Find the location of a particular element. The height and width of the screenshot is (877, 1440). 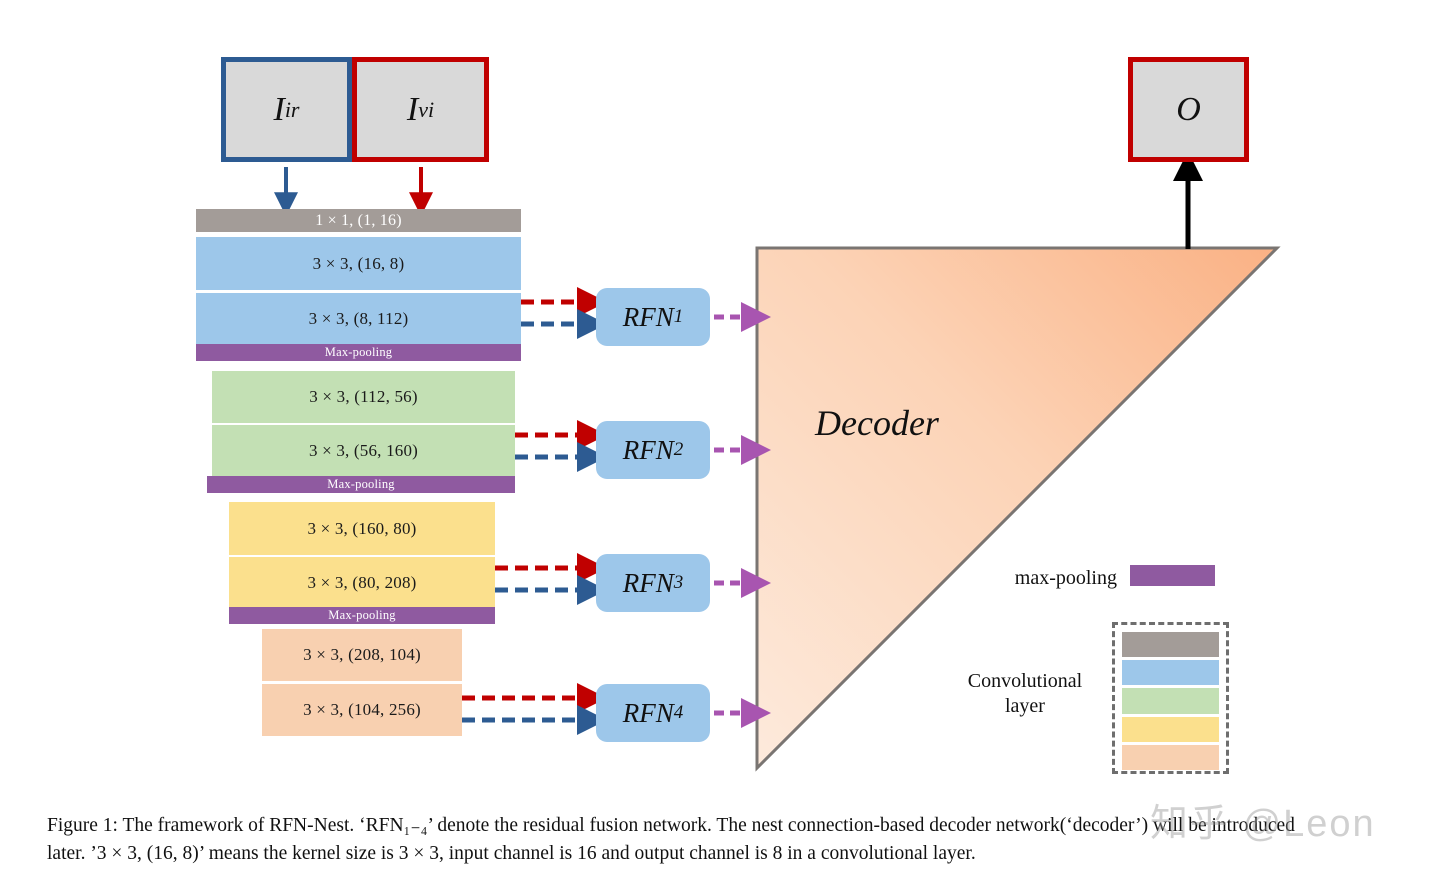

conv-1x1-1-16-label: 1 × 1, (1, 16) is located at coordinates (358, 220).